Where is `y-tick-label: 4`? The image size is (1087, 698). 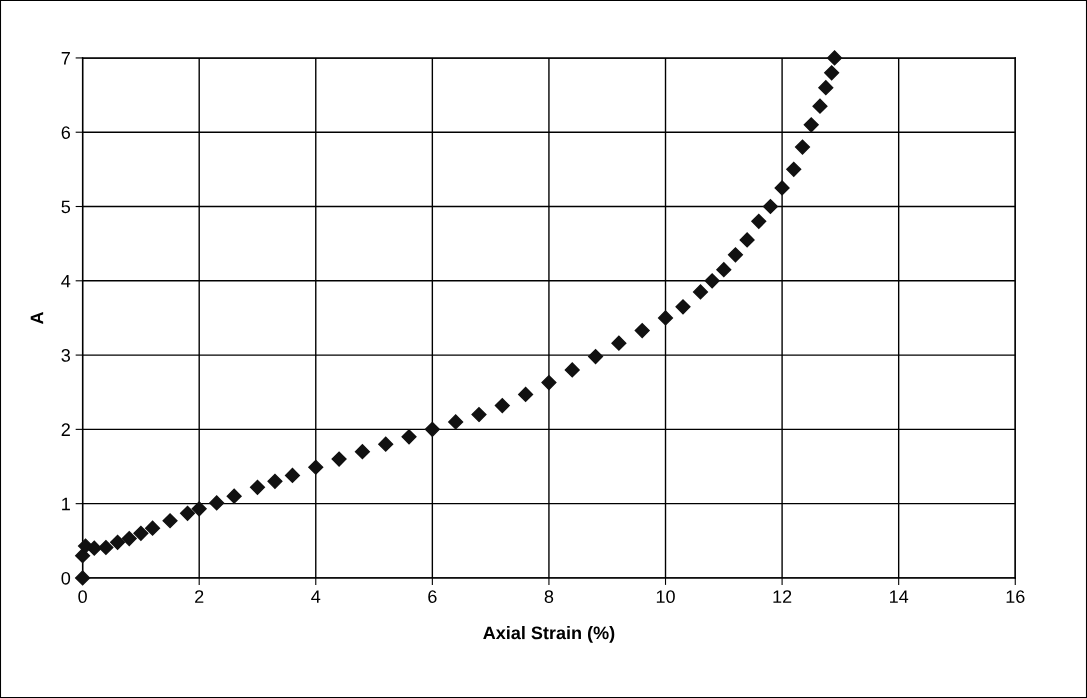
y-tick-label: 4 is located at coordinates (66, 281).